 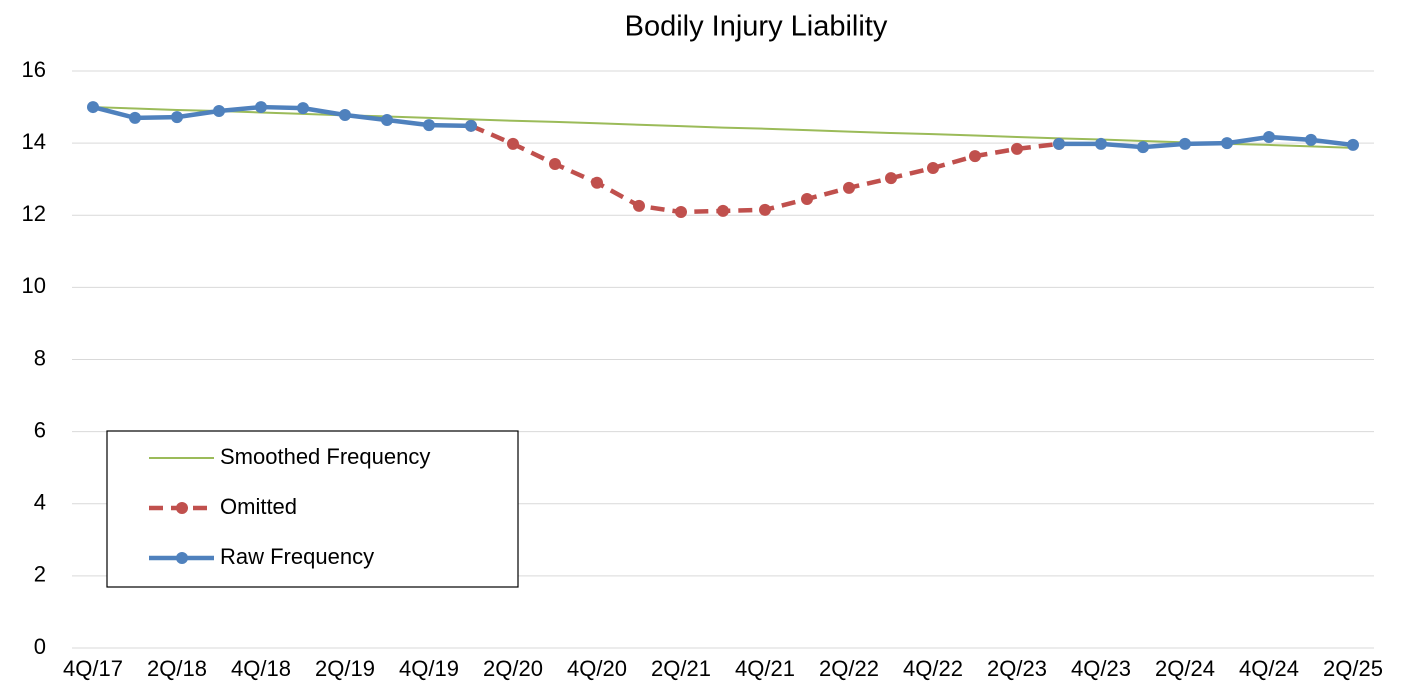 I want to click on x-tick-label: 2Q/18, so click(x=177, y=668).